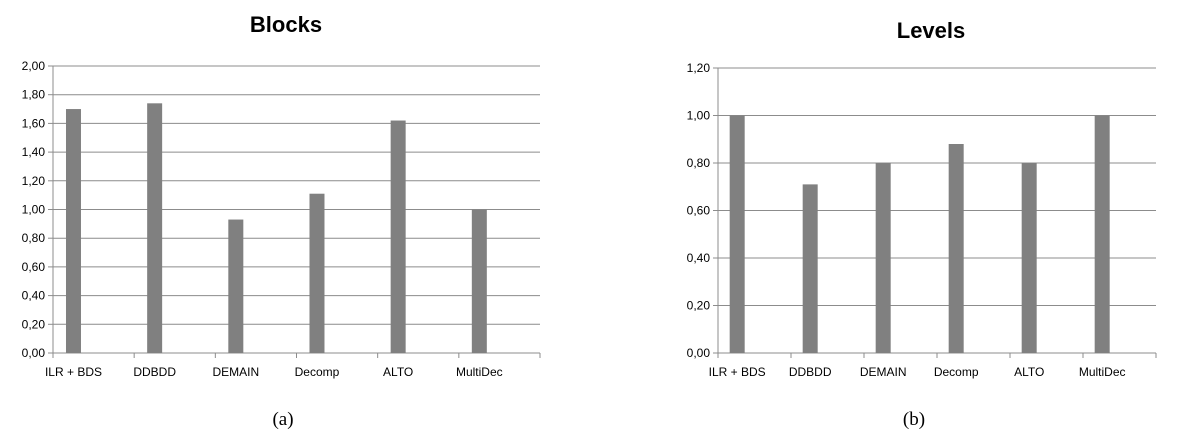 The image size is (1185, 436). What do you see at coordinates (34, 152) in the screenshot?
I see `y-tick-label: 1,40` at bounding box center [34, 152].